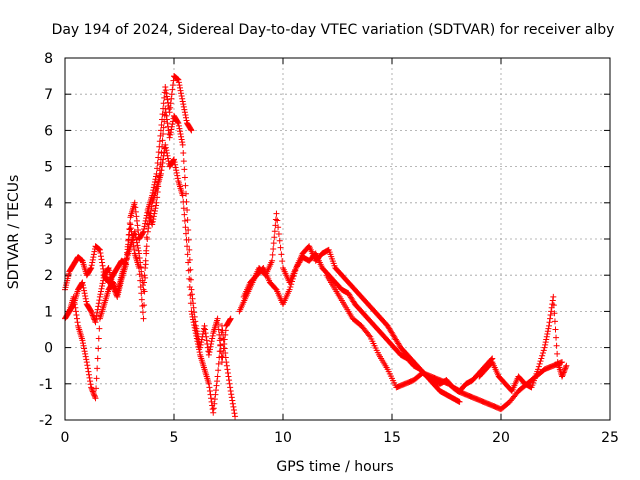  I want to click on x-tick-label: 0, so click(65, 438).